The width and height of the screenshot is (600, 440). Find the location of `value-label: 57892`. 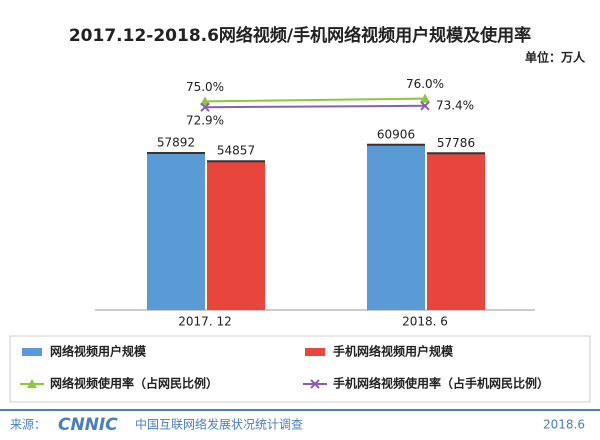

value-label: 57892 is located at coordinates (176, 142).